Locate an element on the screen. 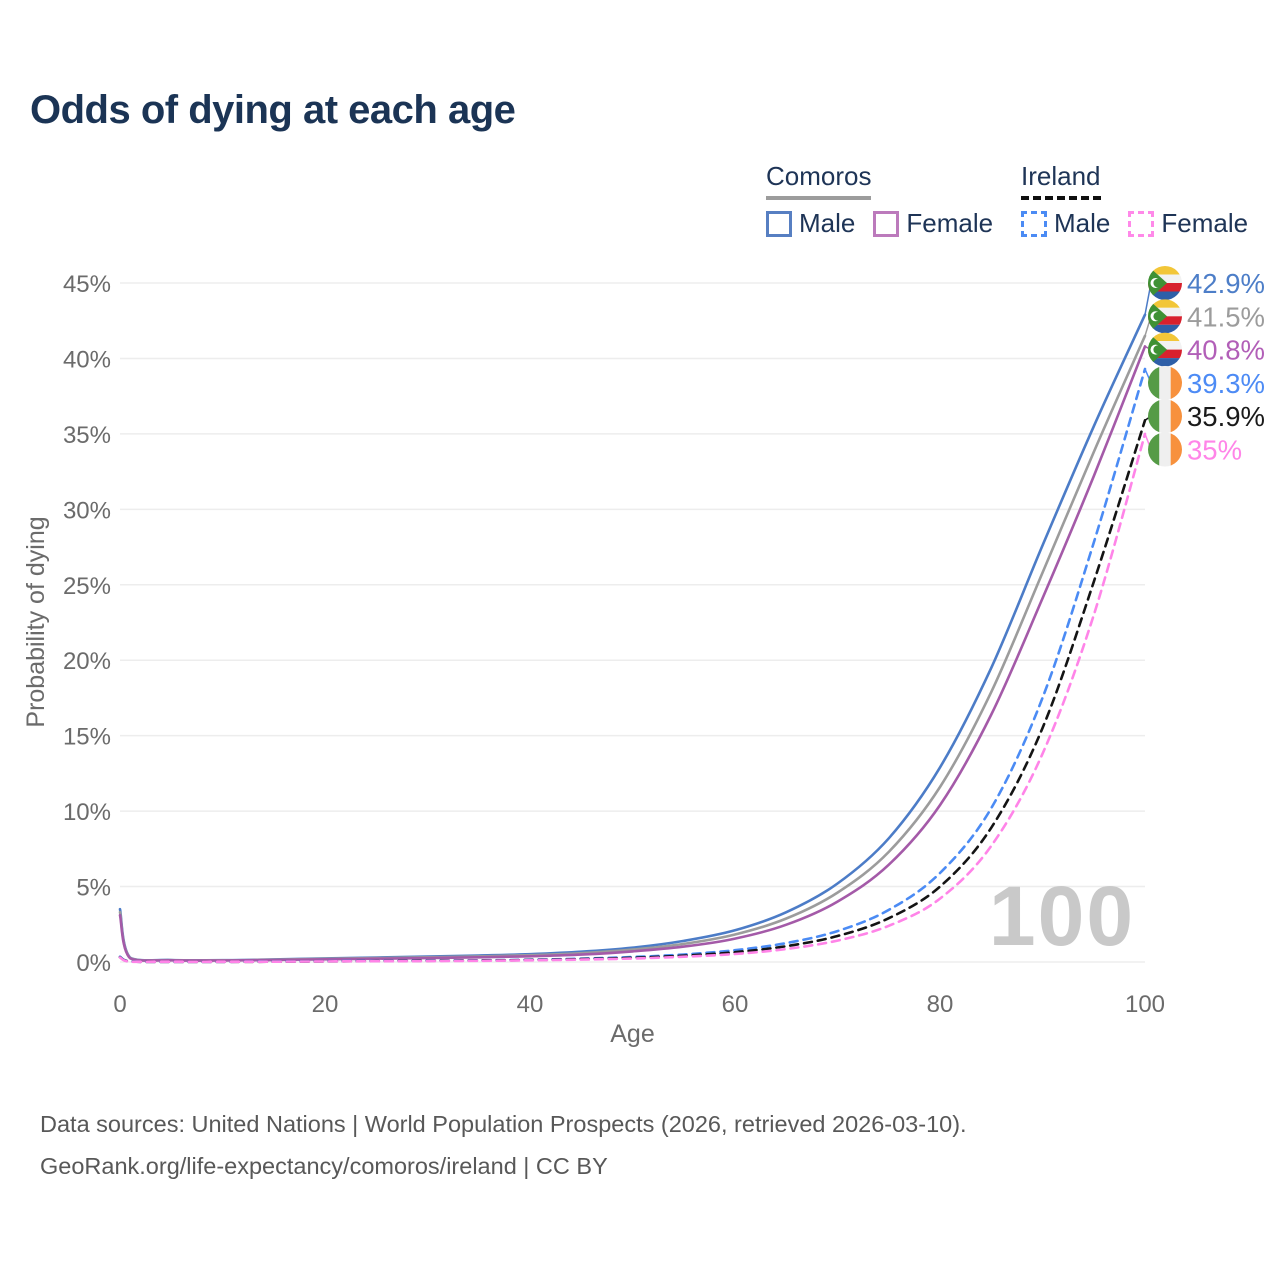 Image resolution: width=1280 pixels, height=1280 pixels. end-value-label: 35.9% is located at coordinates (1226, 416).